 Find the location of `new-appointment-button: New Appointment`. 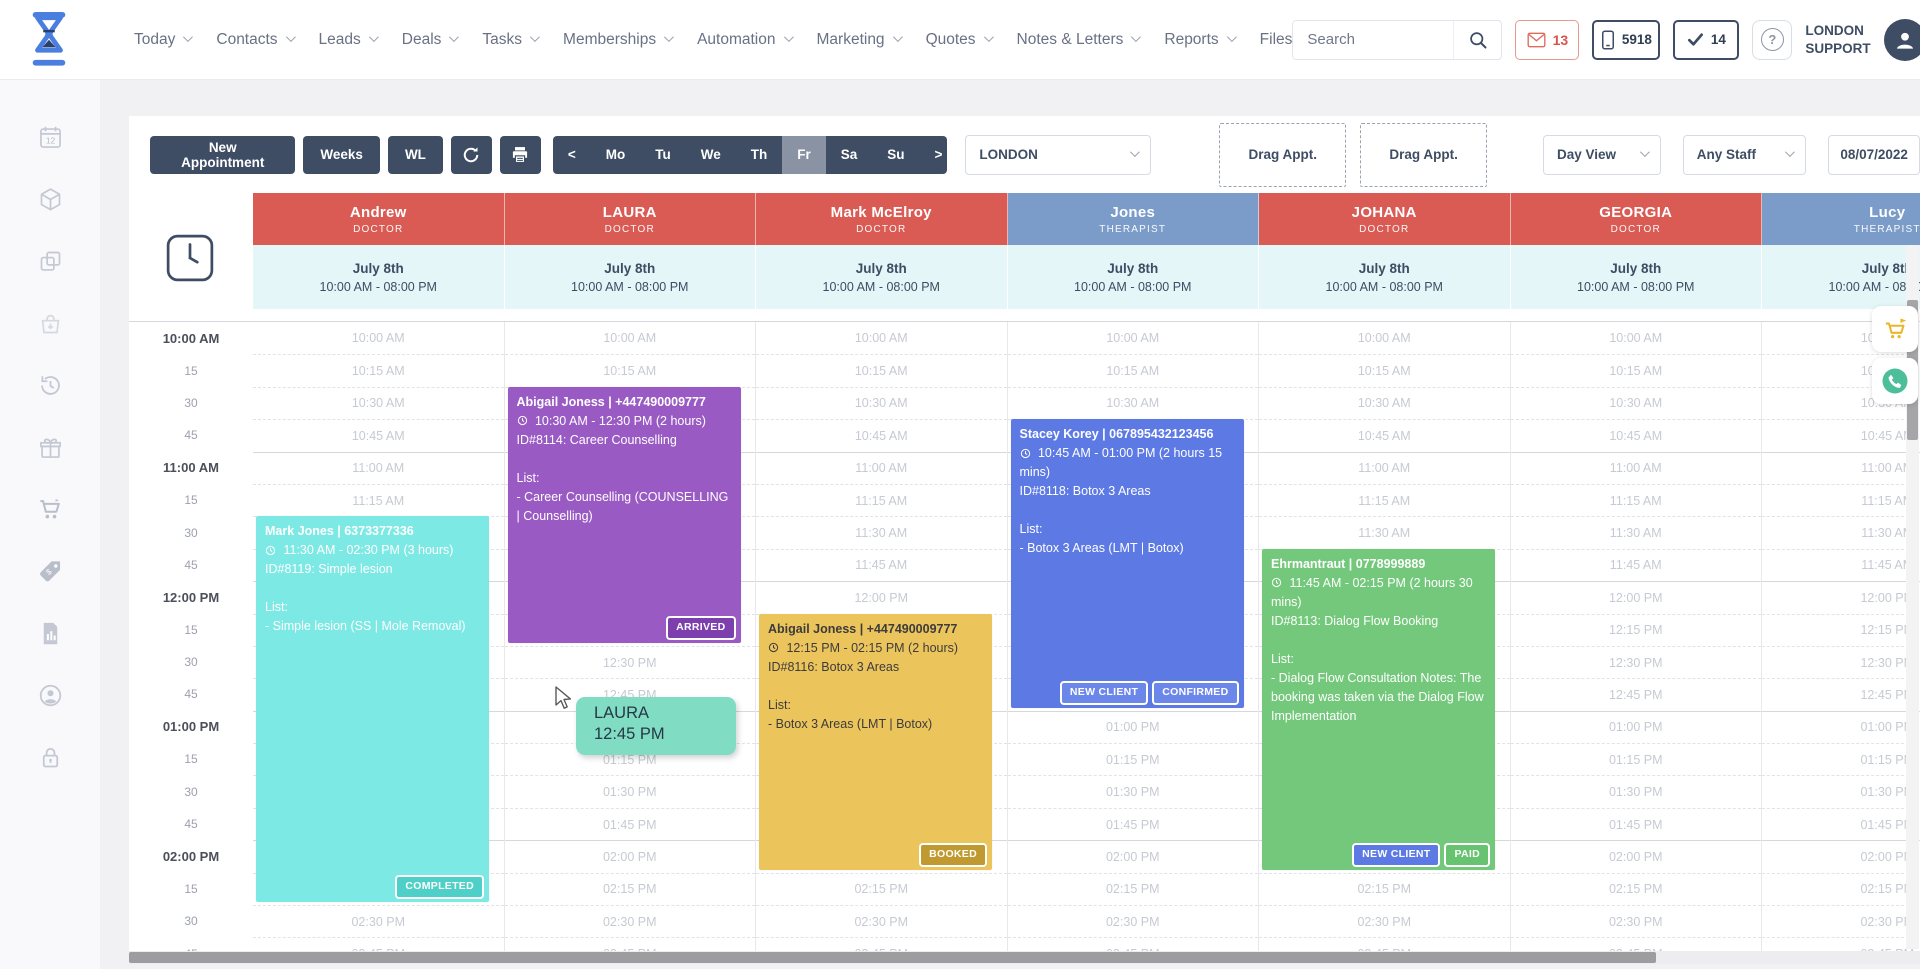

new-appointment-button: New Appointment is located at coordinates (223, 154).